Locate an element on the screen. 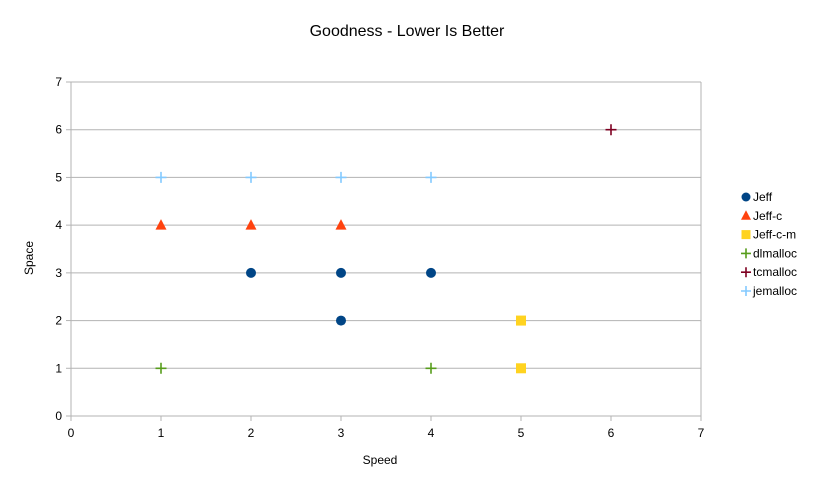 This screenshot has height=487, width=815. x-tick-label: 7 is located at coordinates (701, 433).